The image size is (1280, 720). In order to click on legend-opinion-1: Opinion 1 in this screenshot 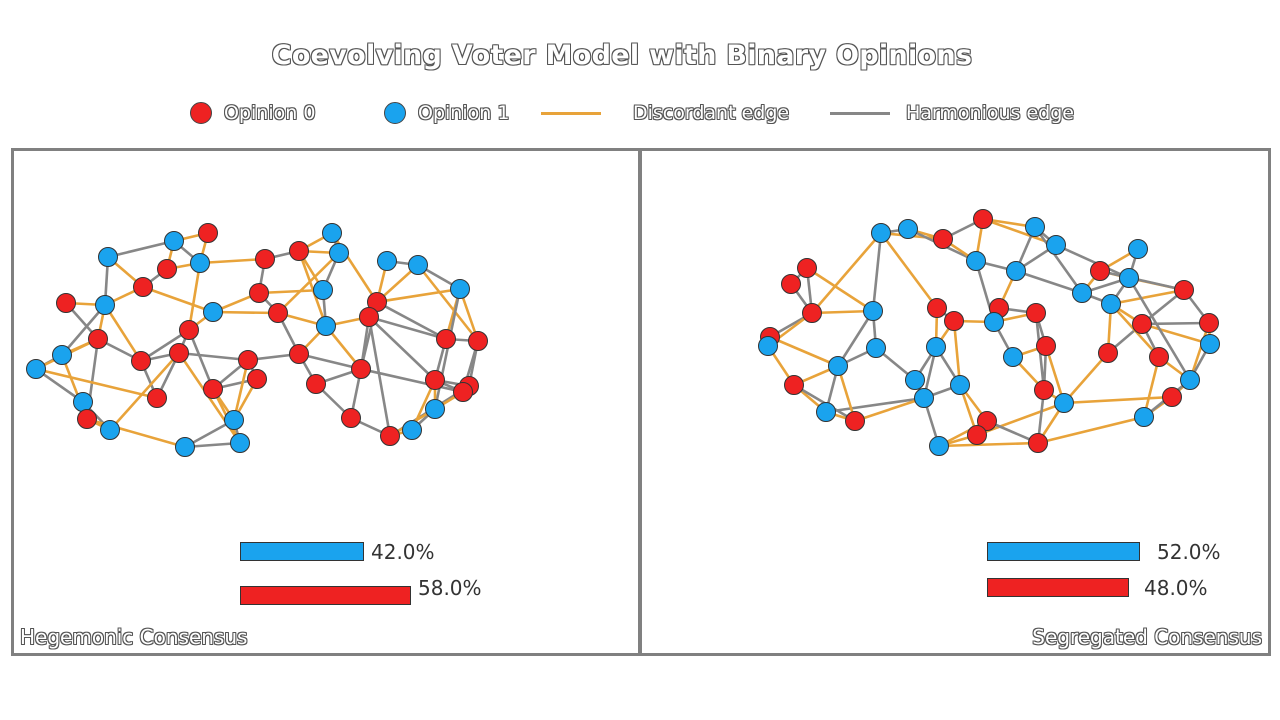, I will do `click(446, 113)`.